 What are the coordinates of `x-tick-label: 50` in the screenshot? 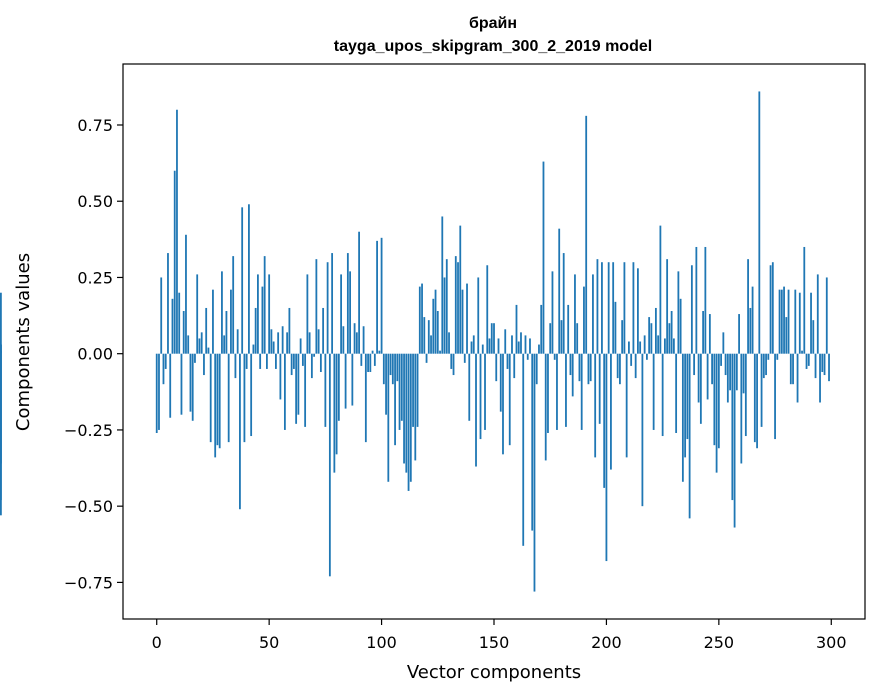 It's located at (269, 642).